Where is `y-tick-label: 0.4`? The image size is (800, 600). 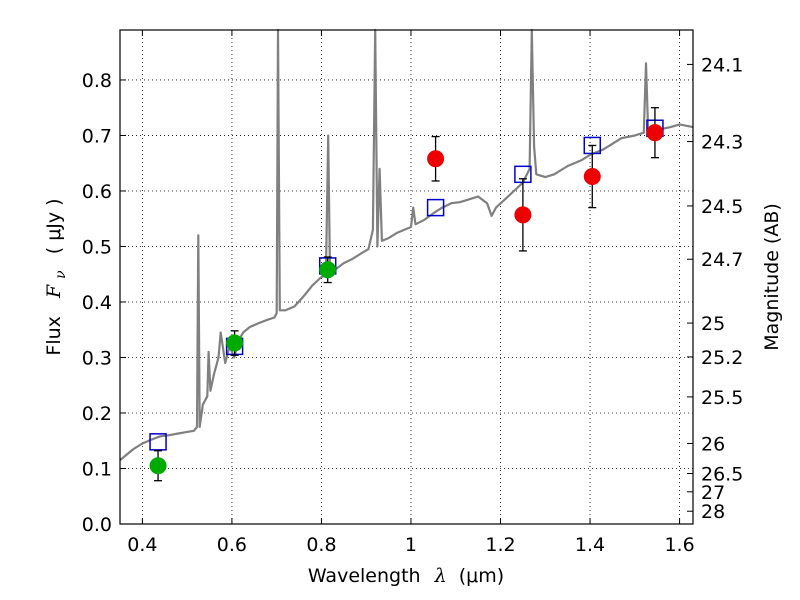 y-tick-label: 0.4 is located at coordinates (97, 303).